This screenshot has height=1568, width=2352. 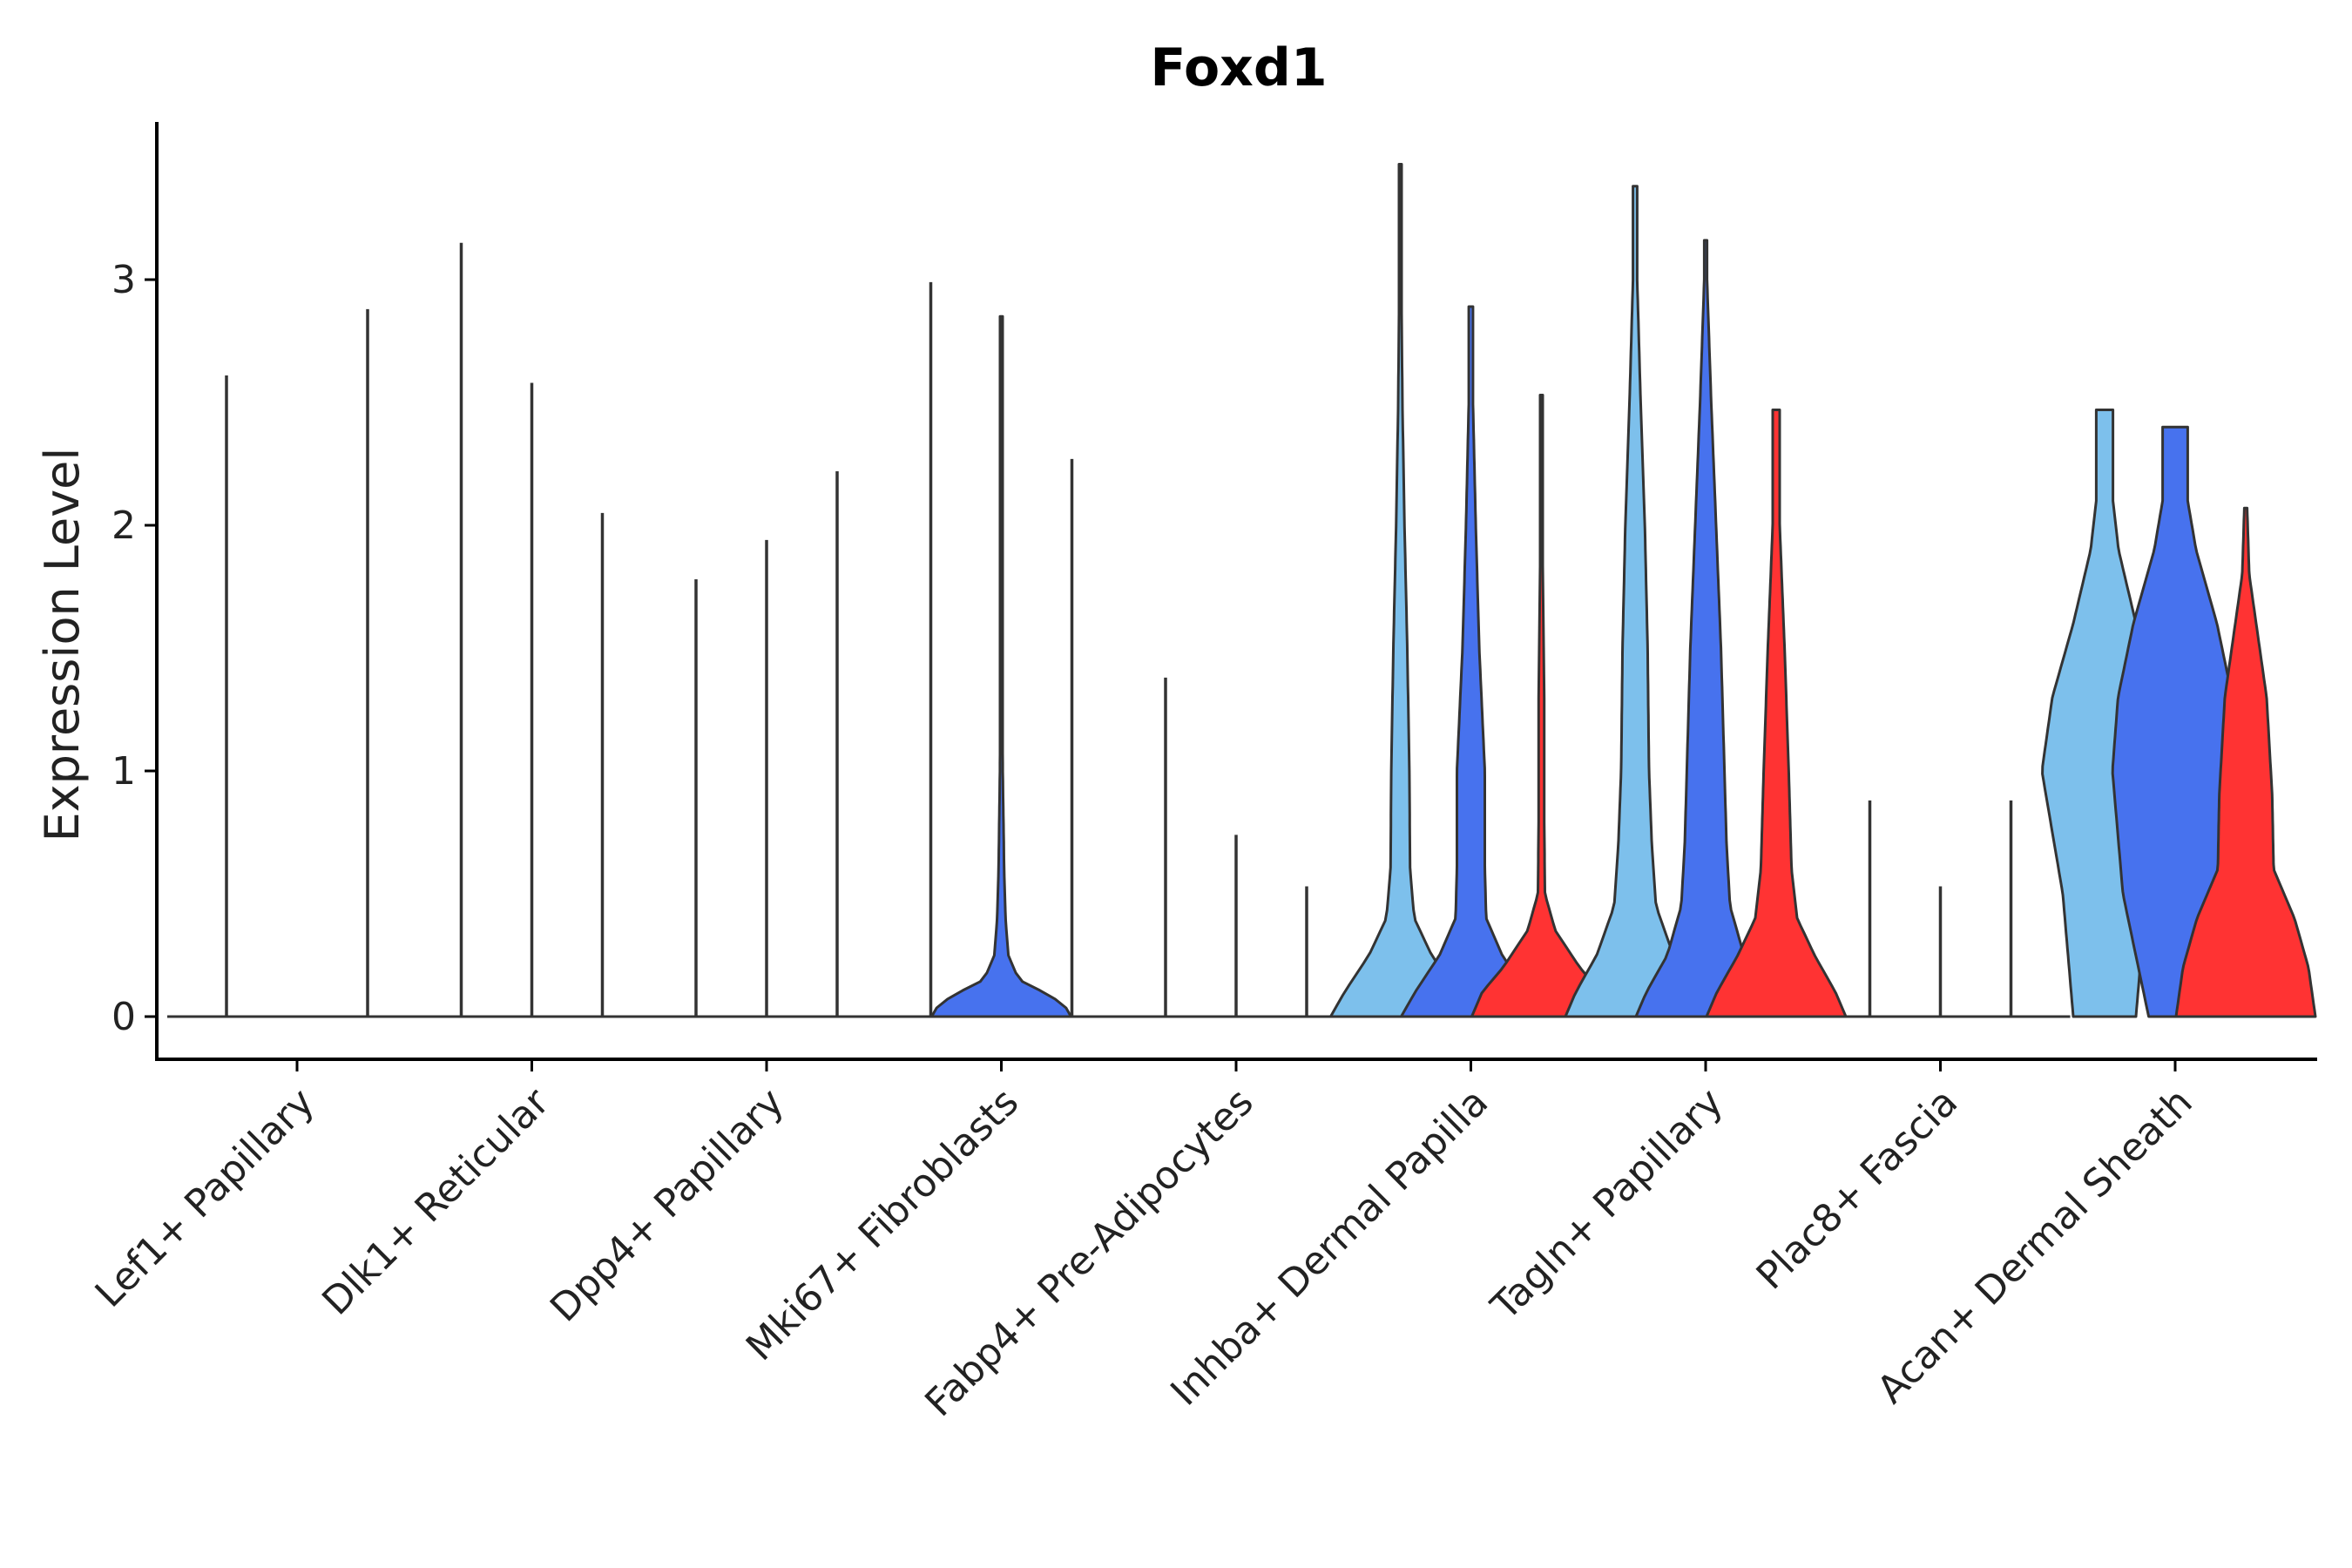 What do you see at coordinates (1857, 1189) in the screenshot?
I see `x-category-label: Plac8+ Fascia` at bounding box center [1857, 1189].